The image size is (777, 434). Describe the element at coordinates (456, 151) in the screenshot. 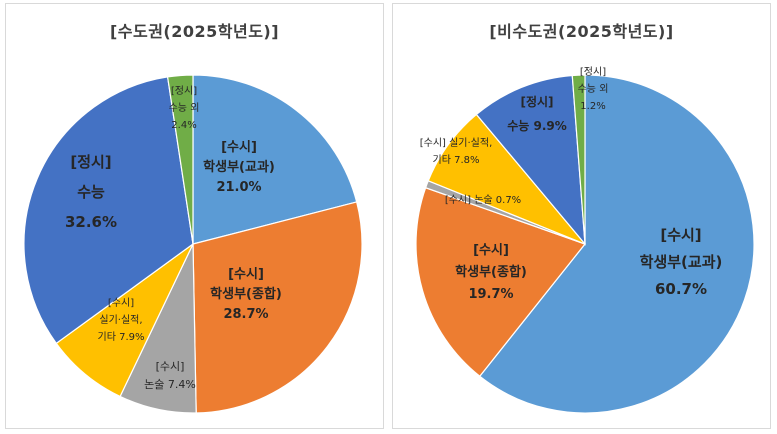

I see `slice-data-label: [수시] 실기·실적, 기타 7.8%` at that location.